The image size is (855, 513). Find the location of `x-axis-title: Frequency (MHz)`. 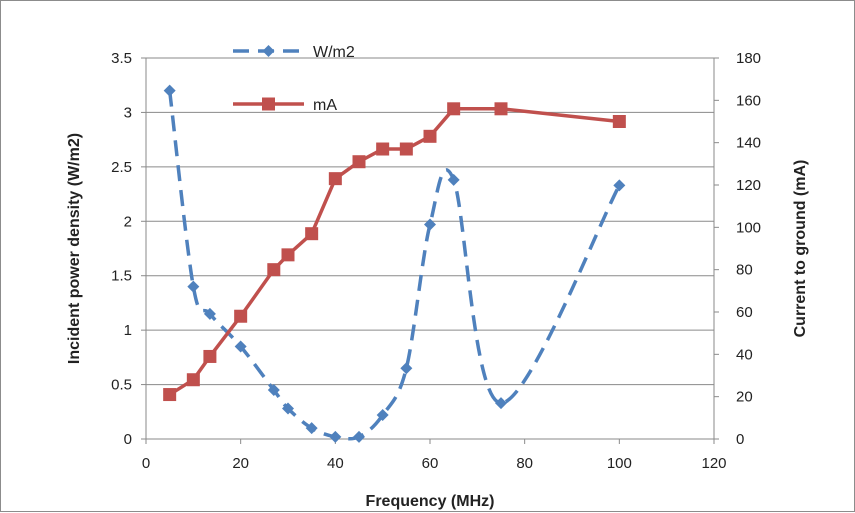

x-axis-title: Frequency (MHz) is located at coordinates (430, 501).